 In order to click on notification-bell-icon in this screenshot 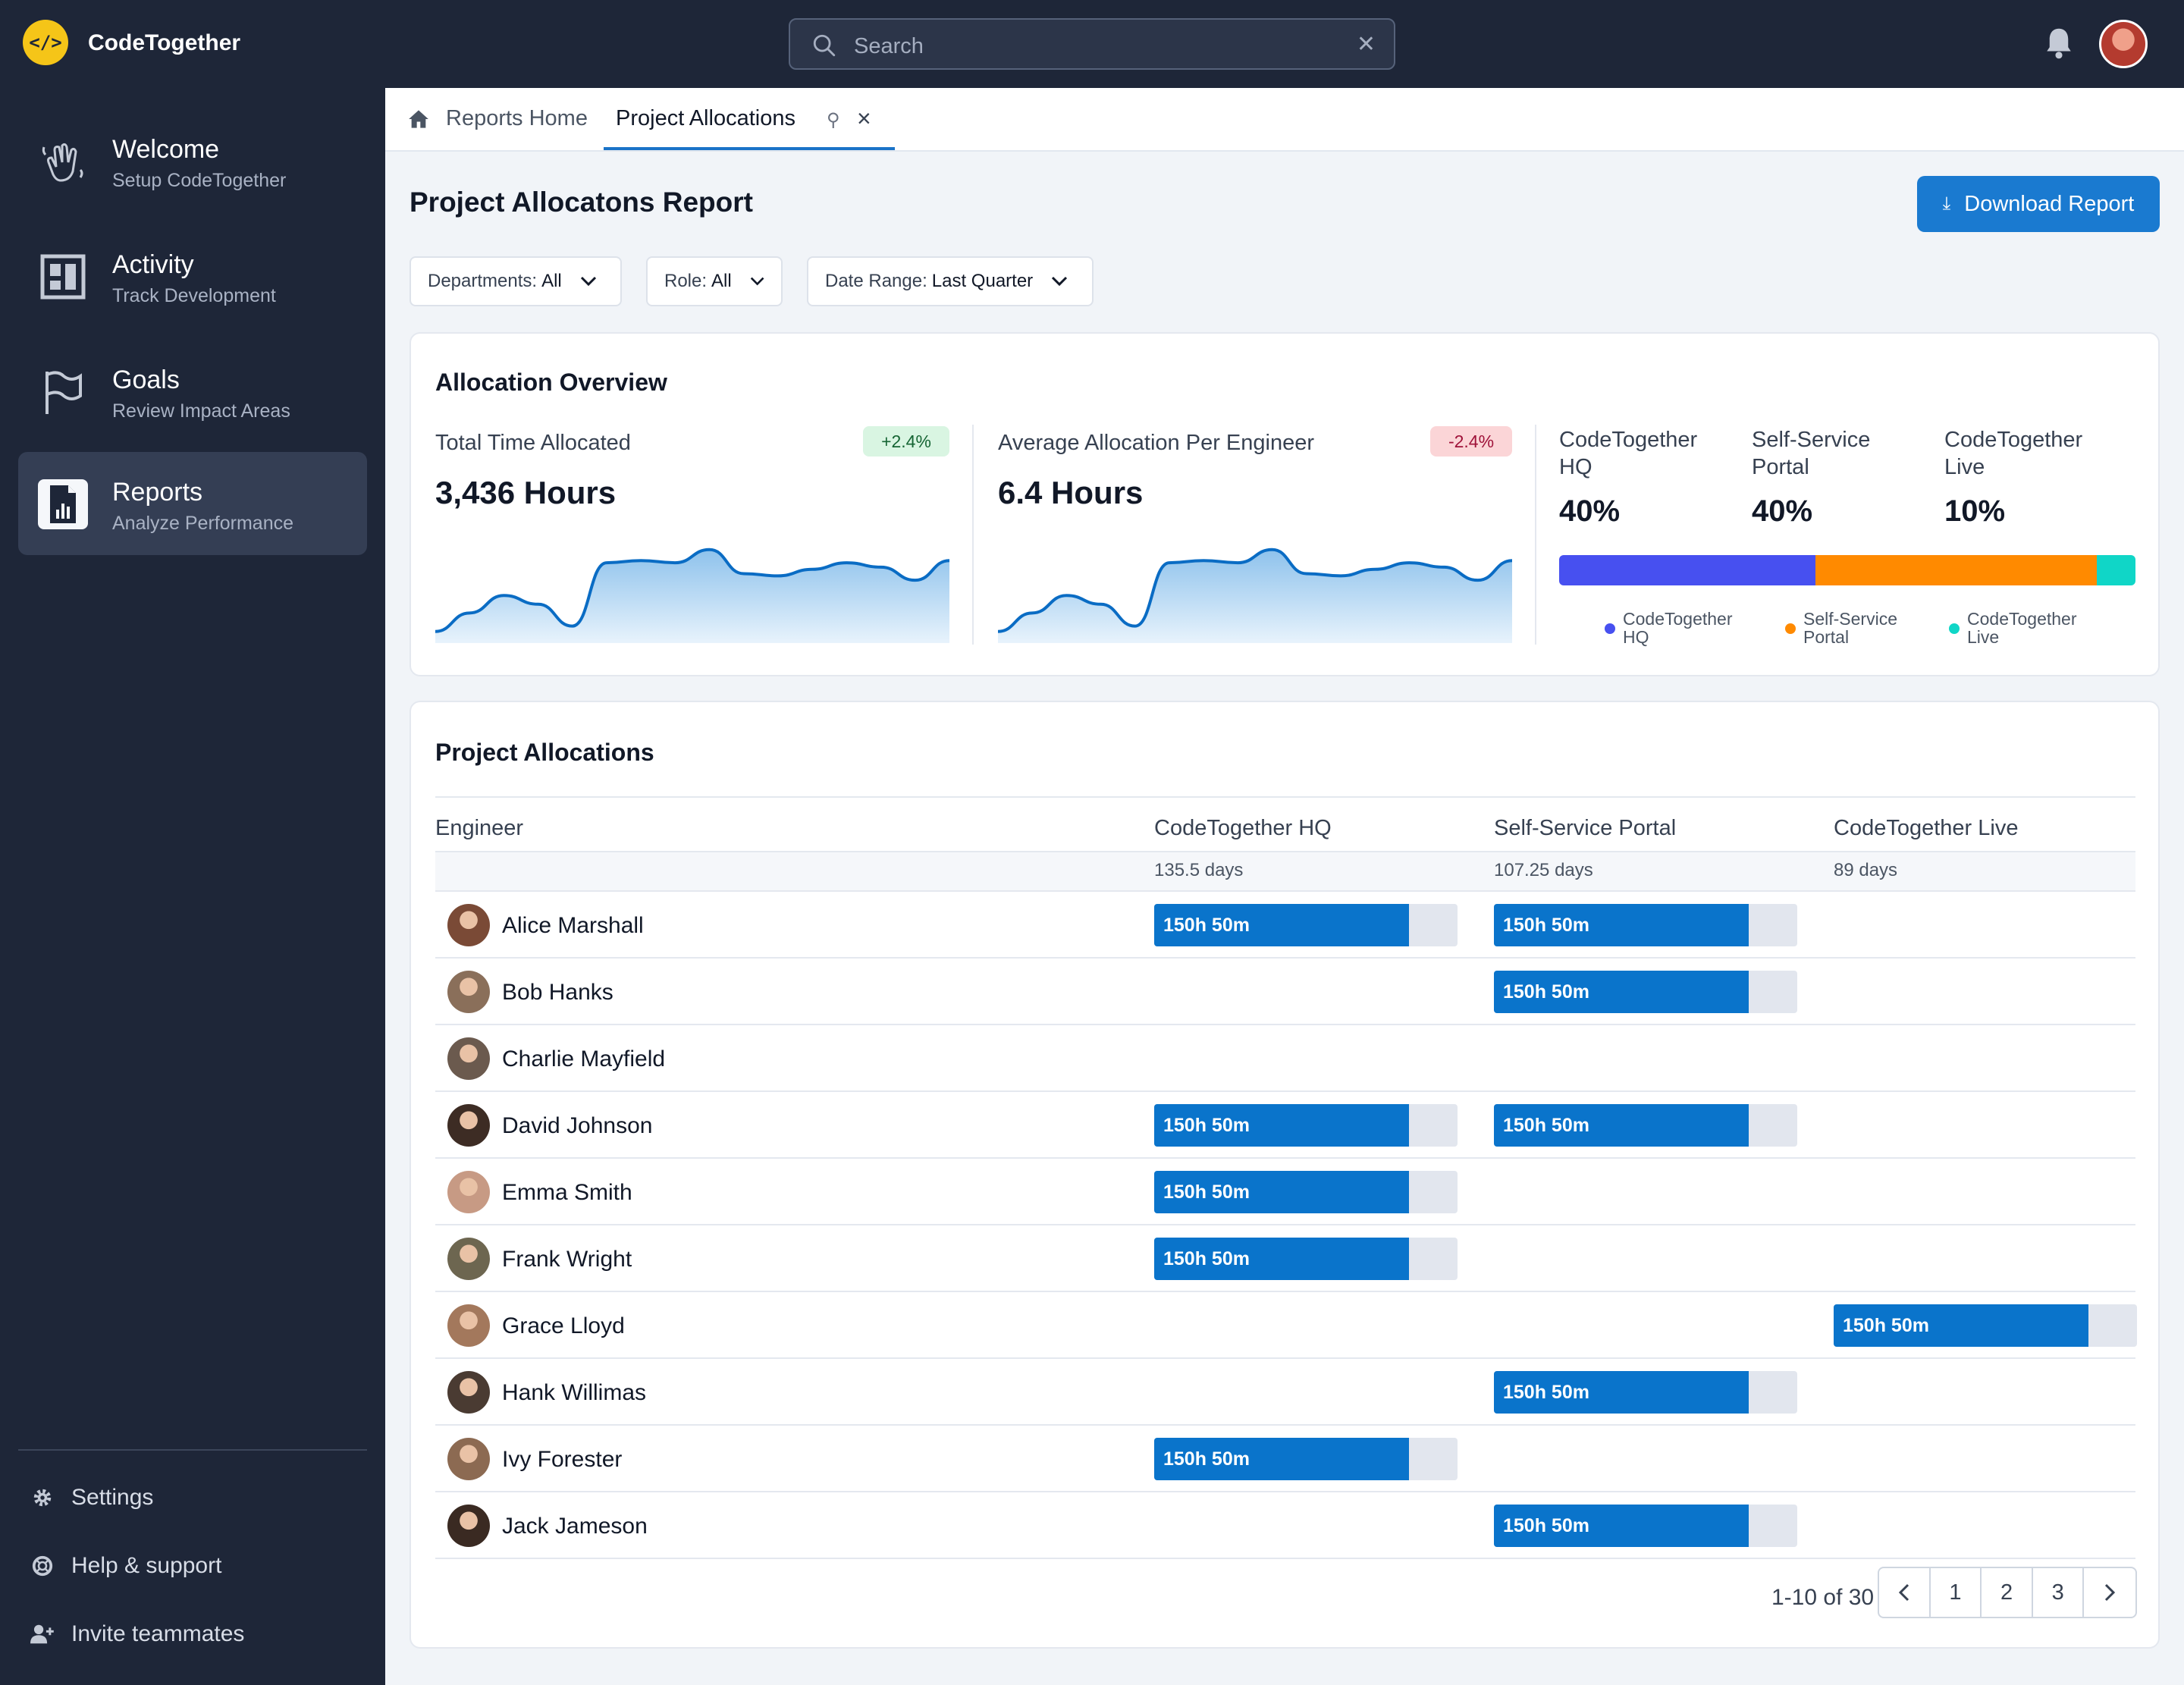, I will do `click(2059, 43)`.